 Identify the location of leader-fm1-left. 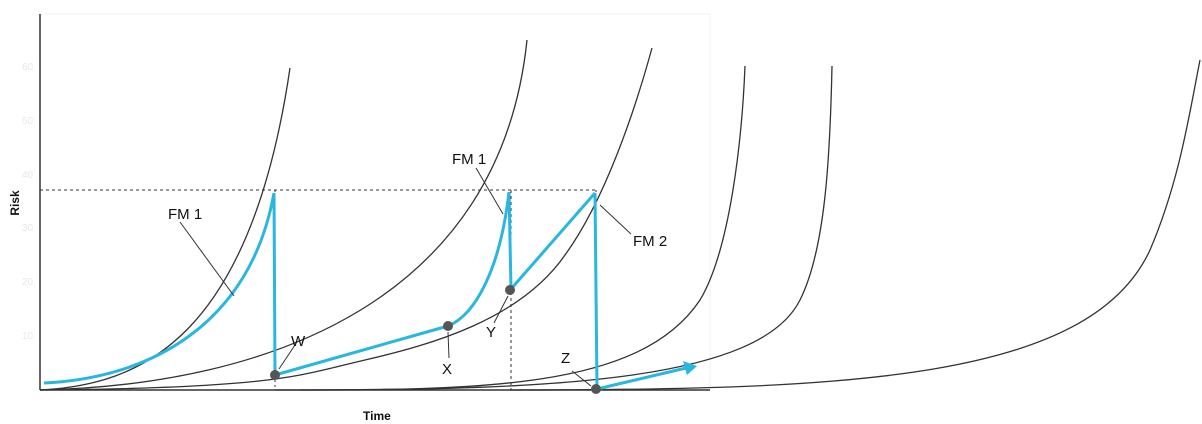
(207, 259).